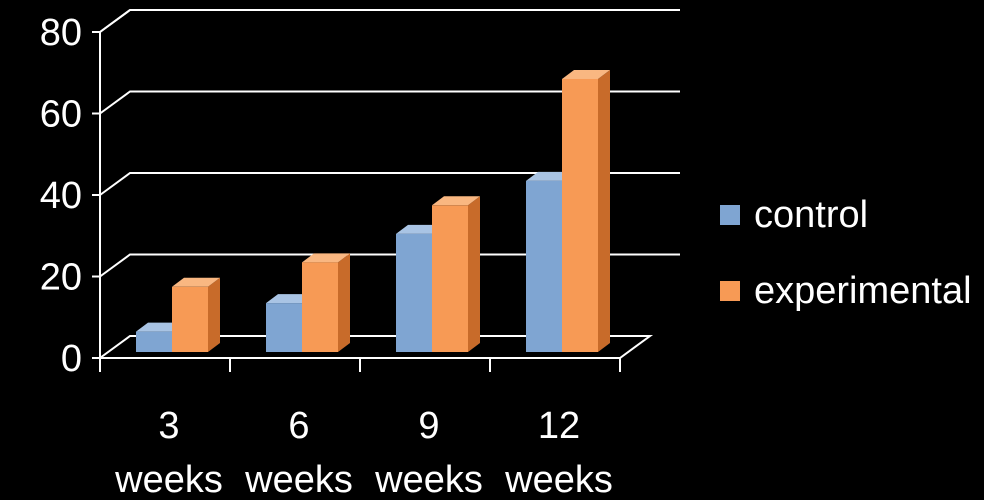 Image resolution: width=984 pixels, height=500 pixels. I want to click on legend-item-experimental: experimental, so click(846, 291).